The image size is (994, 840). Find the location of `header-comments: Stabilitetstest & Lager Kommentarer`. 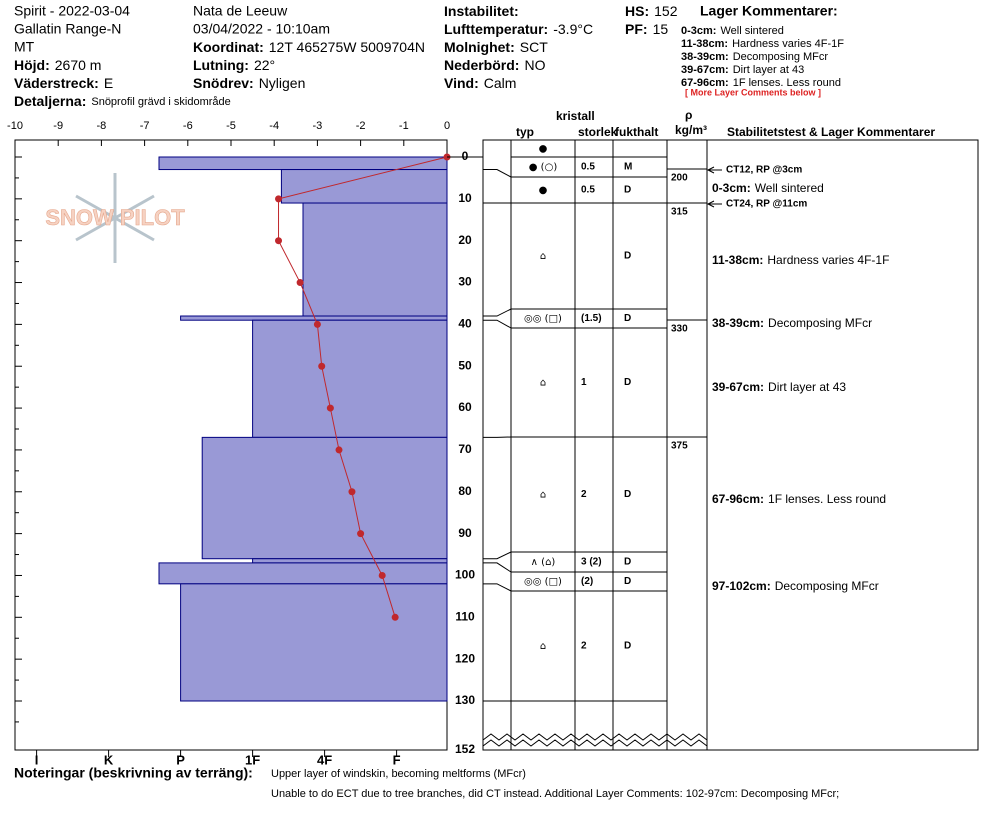

header-comments: Stabilitetstest & Lager Kommentarer is located at coordinates (831, 132).